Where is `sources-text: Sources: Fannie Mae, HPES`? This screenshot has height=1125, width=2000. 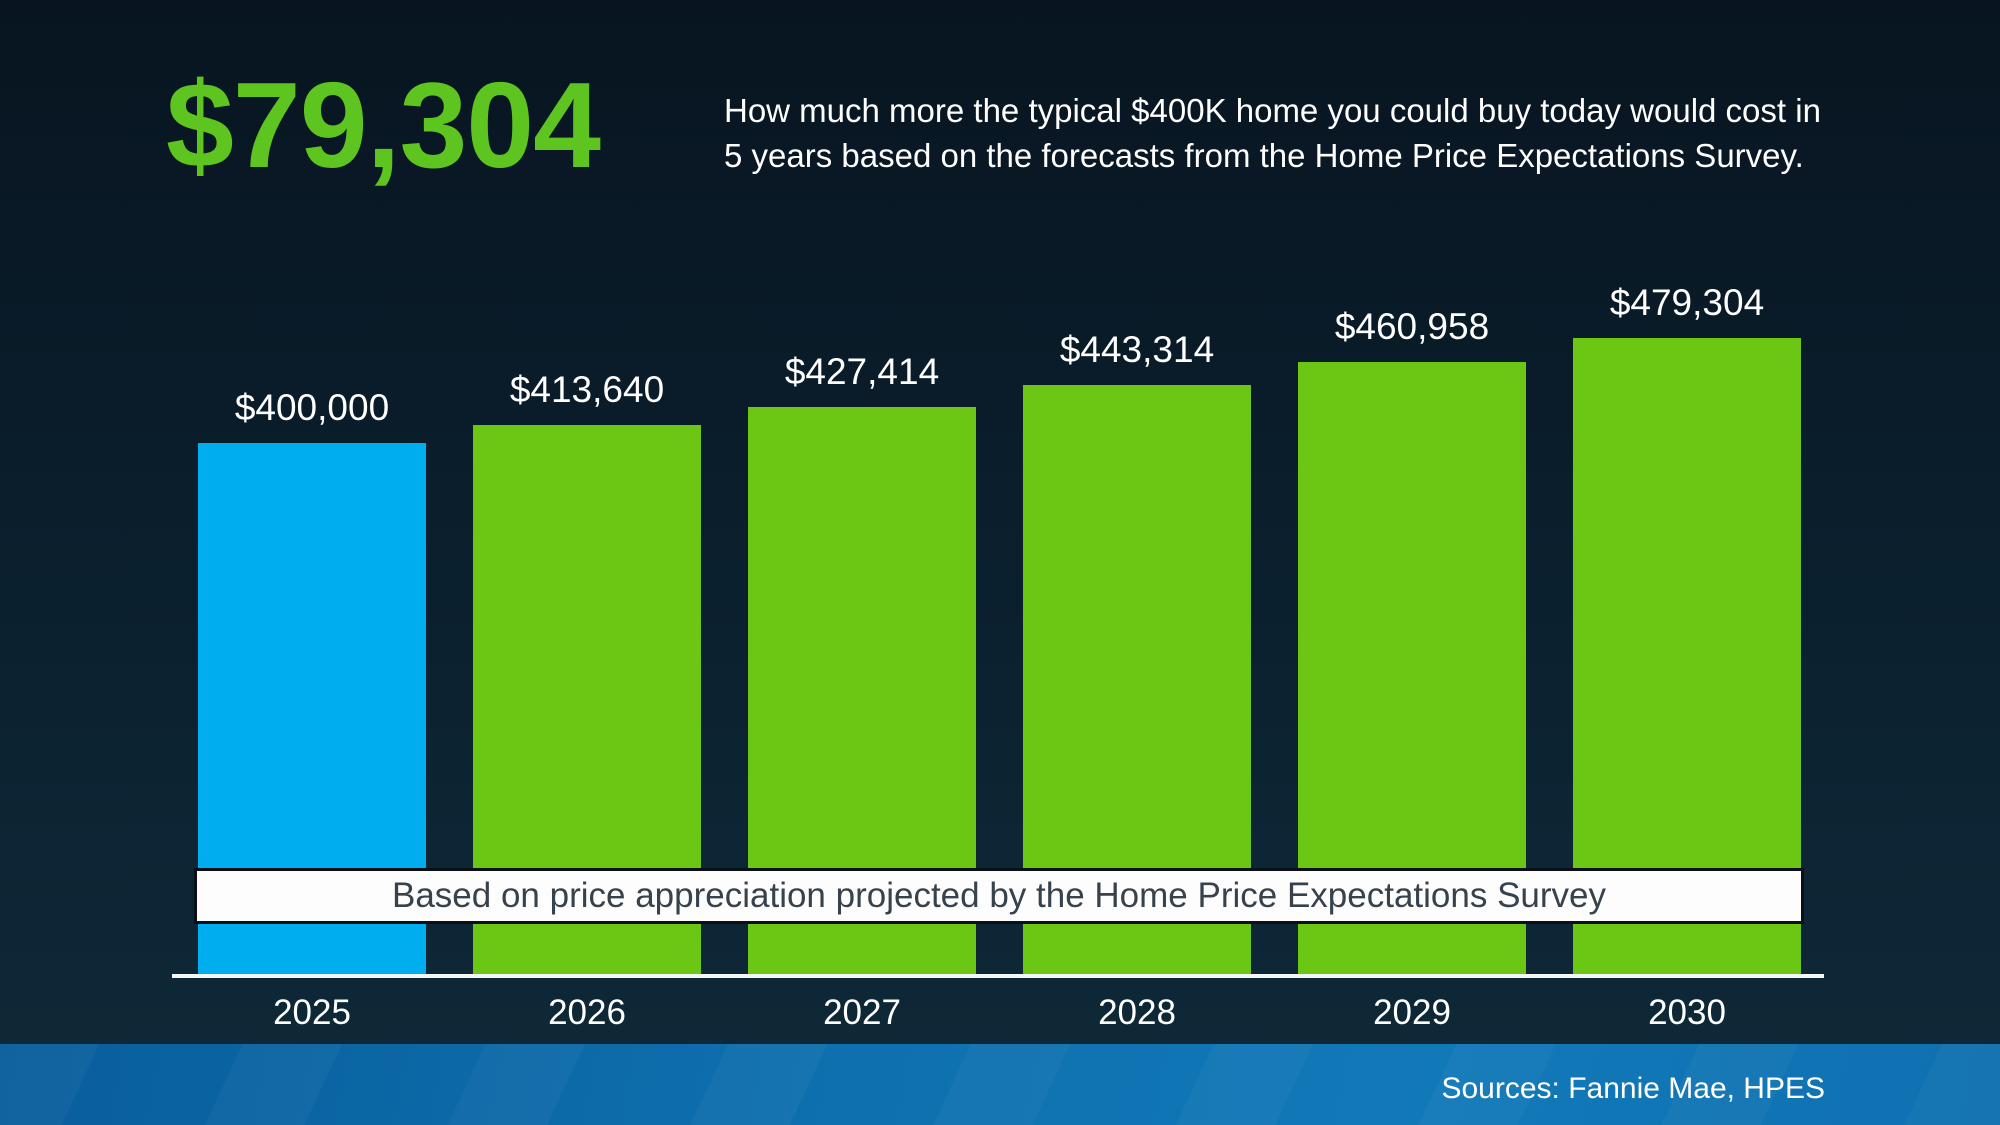
sources-text: Sources: Fannie Mae, HPES is located at coordinates (1633, 1088).